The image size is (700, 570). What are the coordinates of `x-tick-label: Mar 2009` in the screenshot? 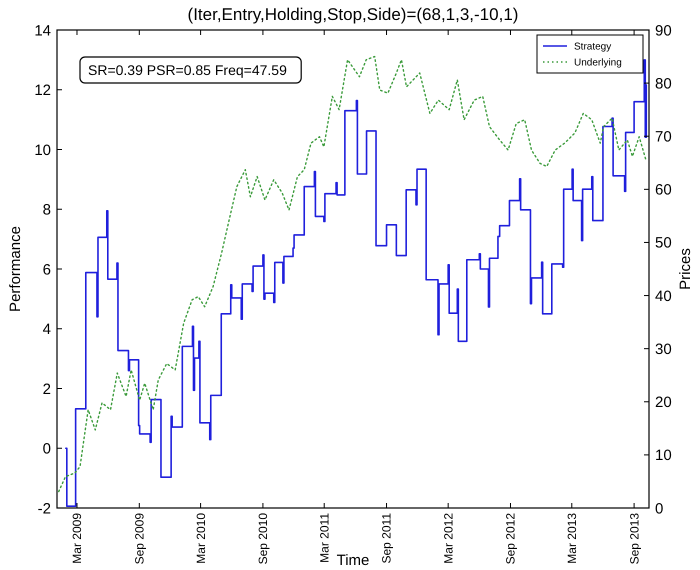 It's located at (77, 538).